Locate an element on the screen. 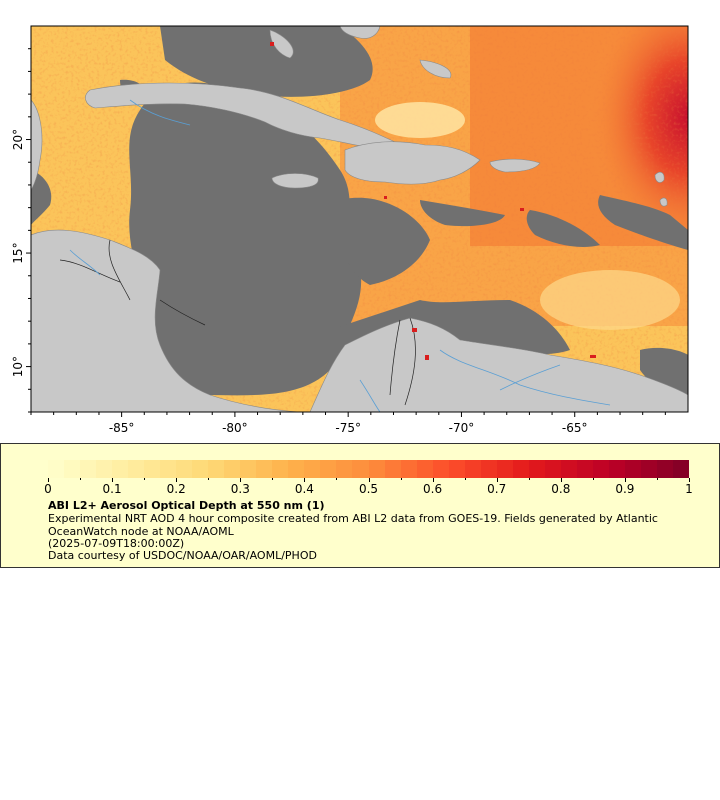 The width and height of the screenshot is (720, 800). colorbar-strip is located at coordinates (369, 469).